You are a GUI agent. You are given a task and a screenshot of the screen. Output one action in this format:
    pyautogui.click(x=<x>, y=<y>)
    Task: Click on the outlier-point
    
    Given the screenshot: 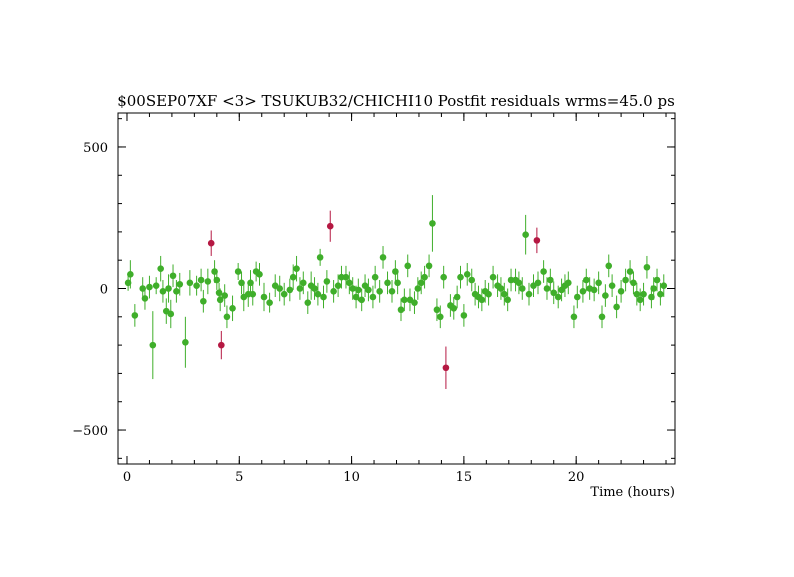 What is the action you would take?
    pyautogui.click(x=221, y=345)
    